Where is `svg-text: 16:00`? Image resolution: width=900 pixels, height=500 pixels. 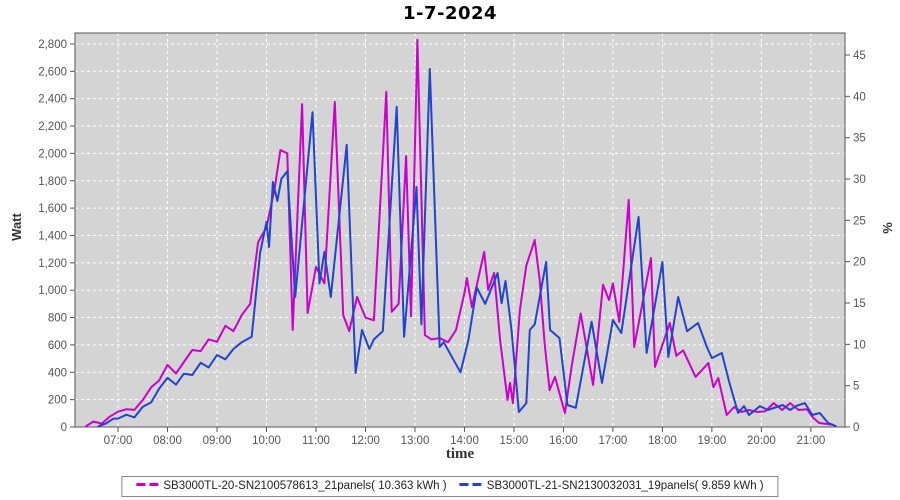 svg-text: 16:00 is located at coordinates (563, 441).